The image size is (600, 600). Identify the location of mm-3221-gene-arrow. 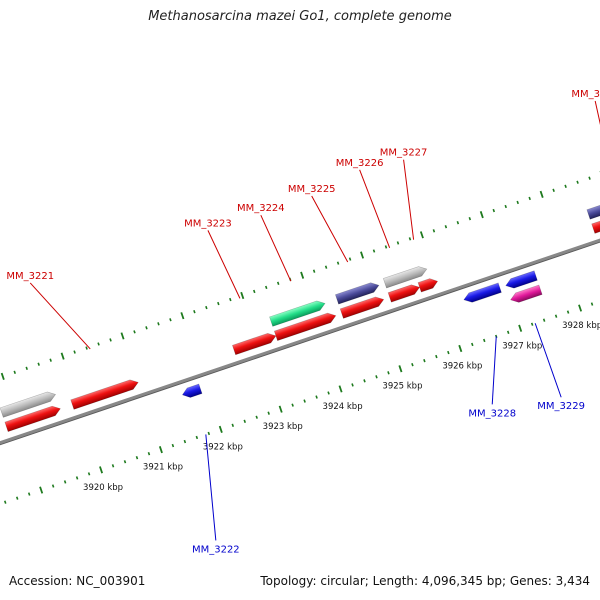
(104, 394).